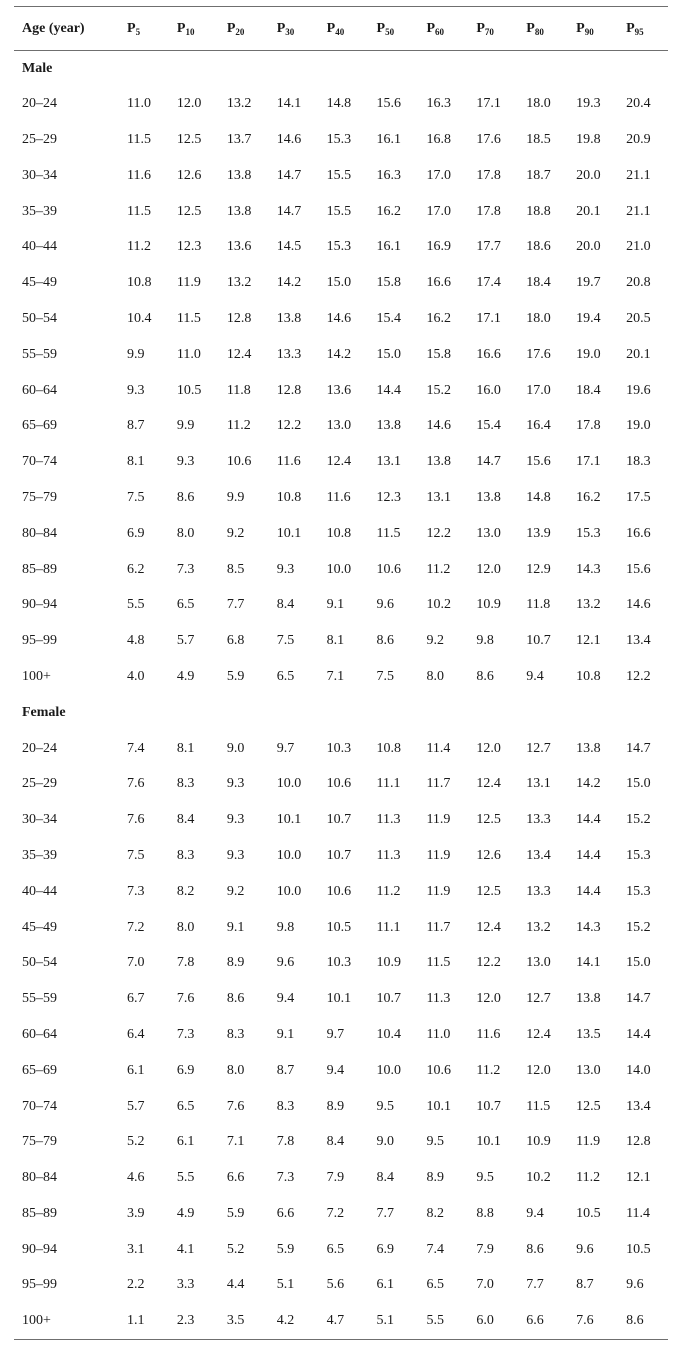 Image resolution: width=681 pixels, height=1350 pixels. Describe the element at coordinates (488, 497) in the screenshot. I see `value-cell: 13.8` at that location.